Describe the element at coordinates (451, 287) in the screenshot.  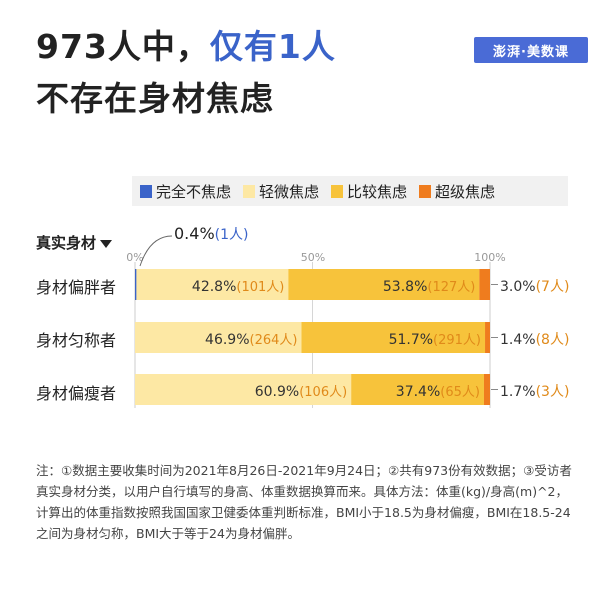
I see `data-label-count: (127人)` at that location.